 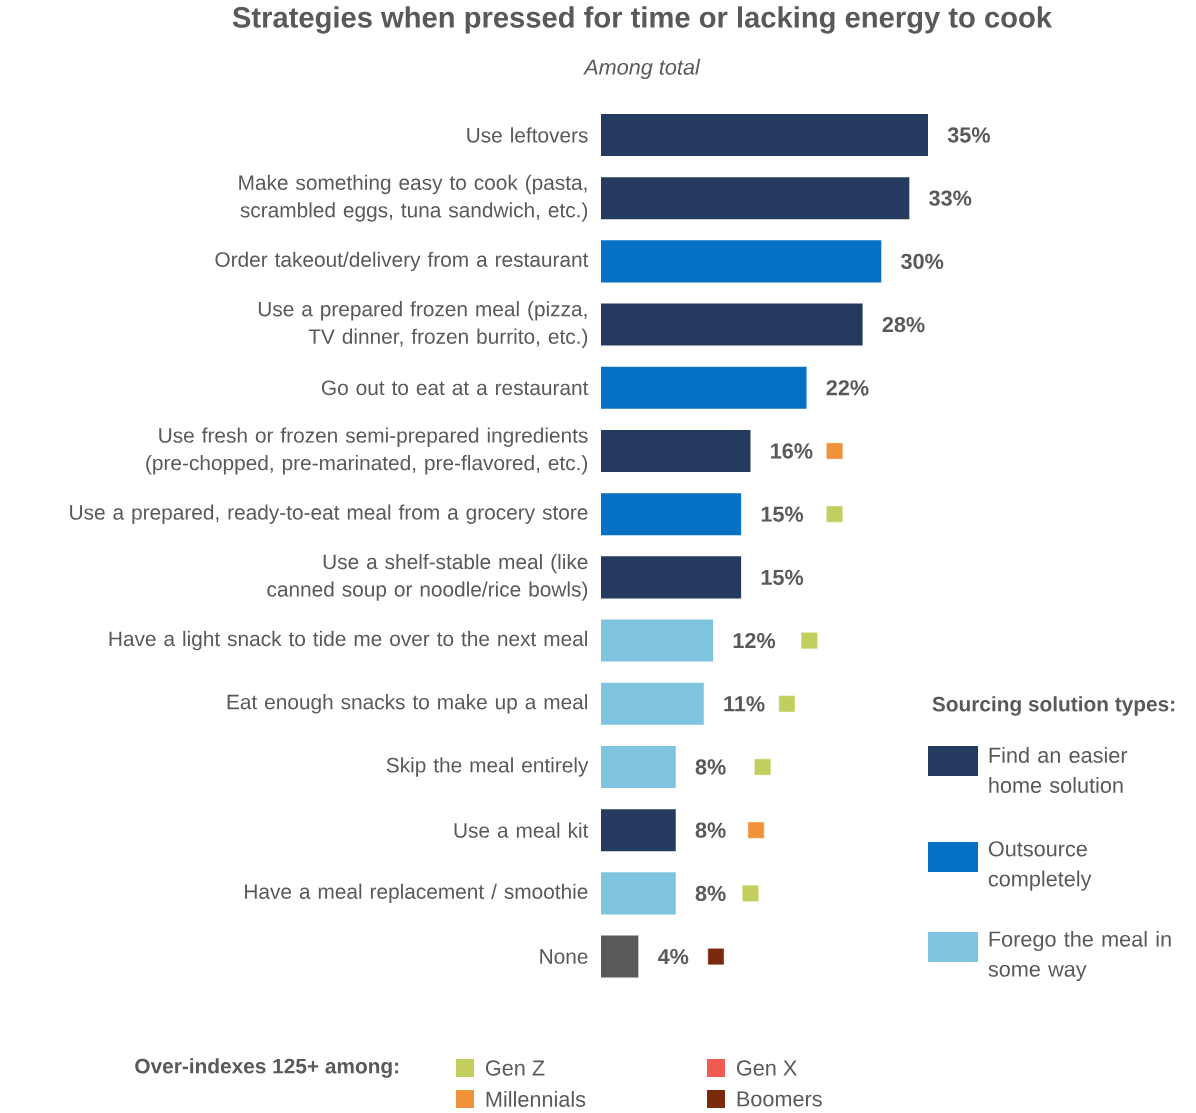 I want to click on legend-label: Find an easier home solution, so click(x=1058, y=770).